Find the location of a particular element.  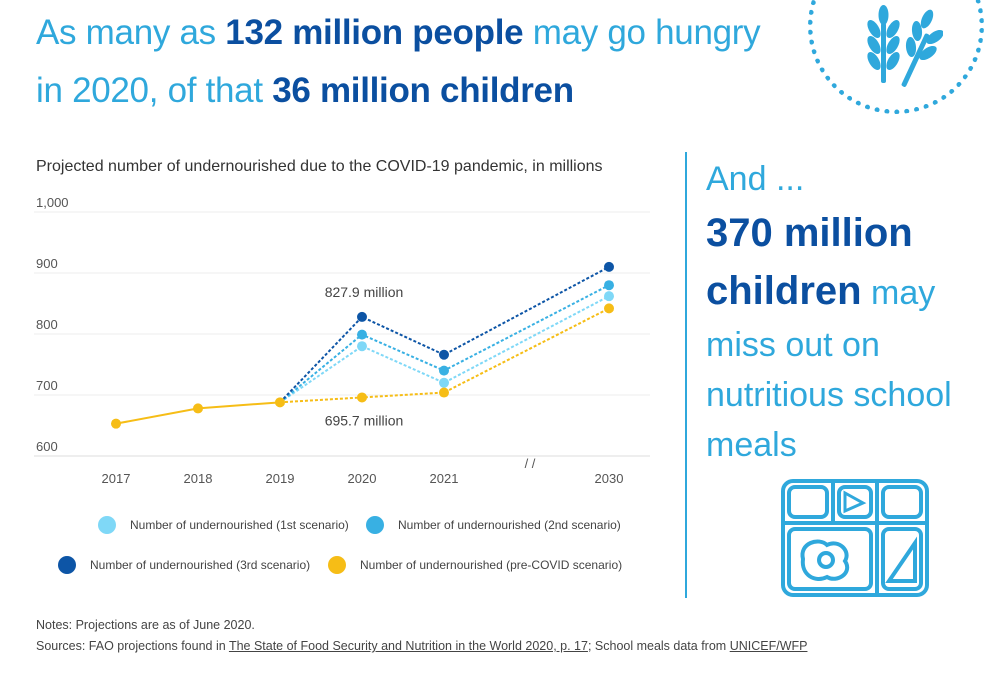

headline-text-2: may go hungry in 2020, of that is located at coordinates (398, 61).